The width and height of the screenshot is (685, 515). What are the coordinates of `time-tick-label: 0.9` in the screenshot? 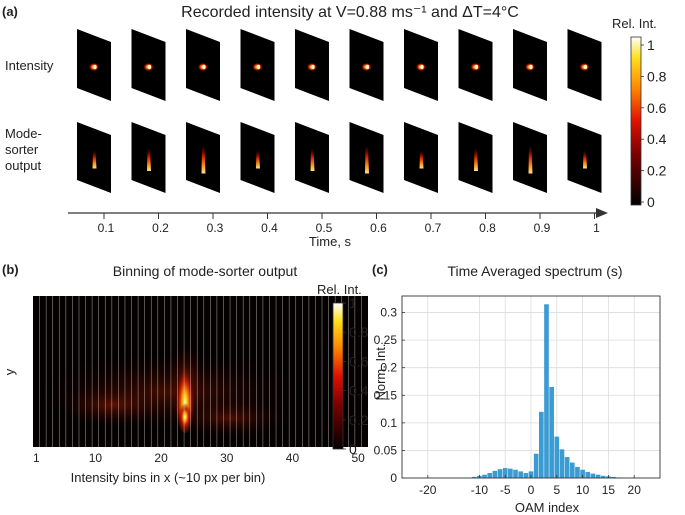 It's located at (542, 228).